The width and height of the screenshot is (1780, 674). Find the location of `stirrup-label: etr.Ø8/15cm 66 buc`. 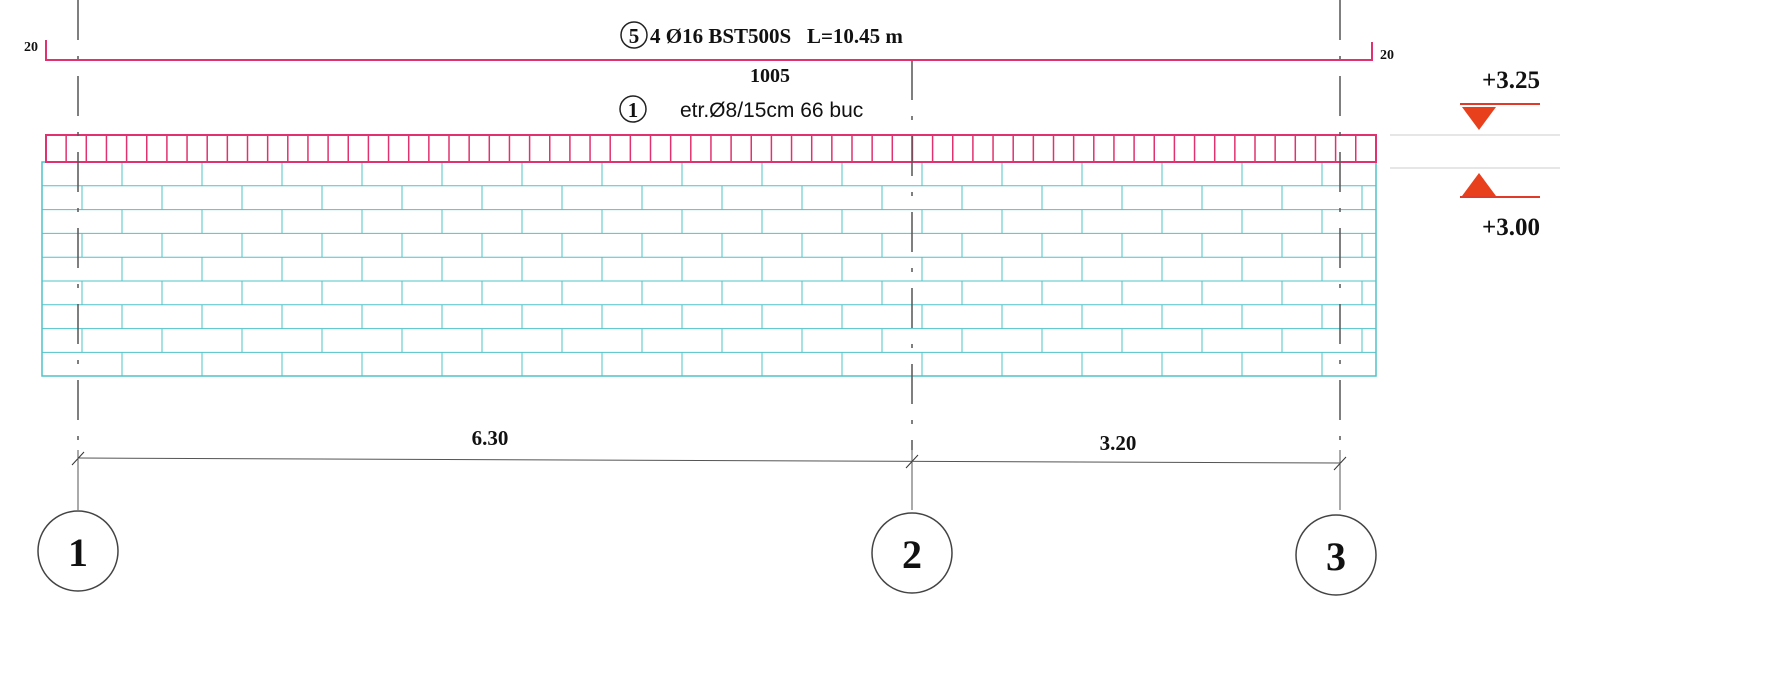

stirrup-label: etr.Ø8/15cm 66 buc is located at coordinates (771, 110).